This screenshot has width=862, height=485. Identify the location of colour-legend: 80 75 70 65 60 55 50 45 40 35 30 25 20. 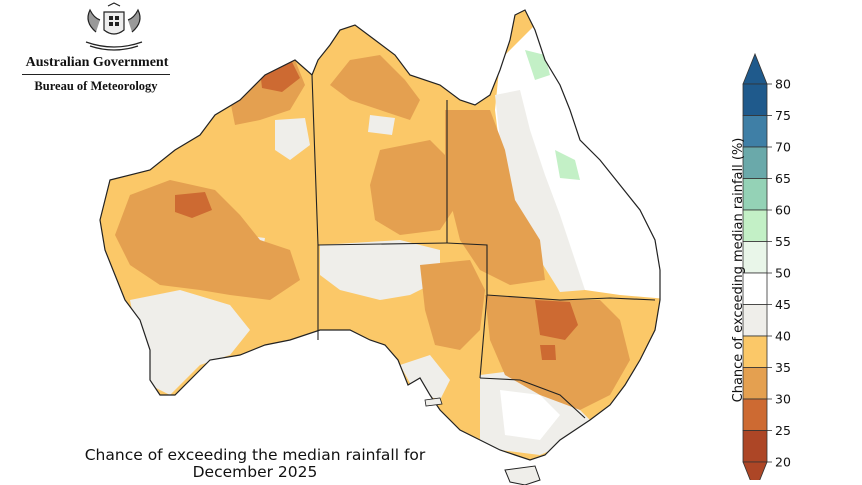
(766, 266).